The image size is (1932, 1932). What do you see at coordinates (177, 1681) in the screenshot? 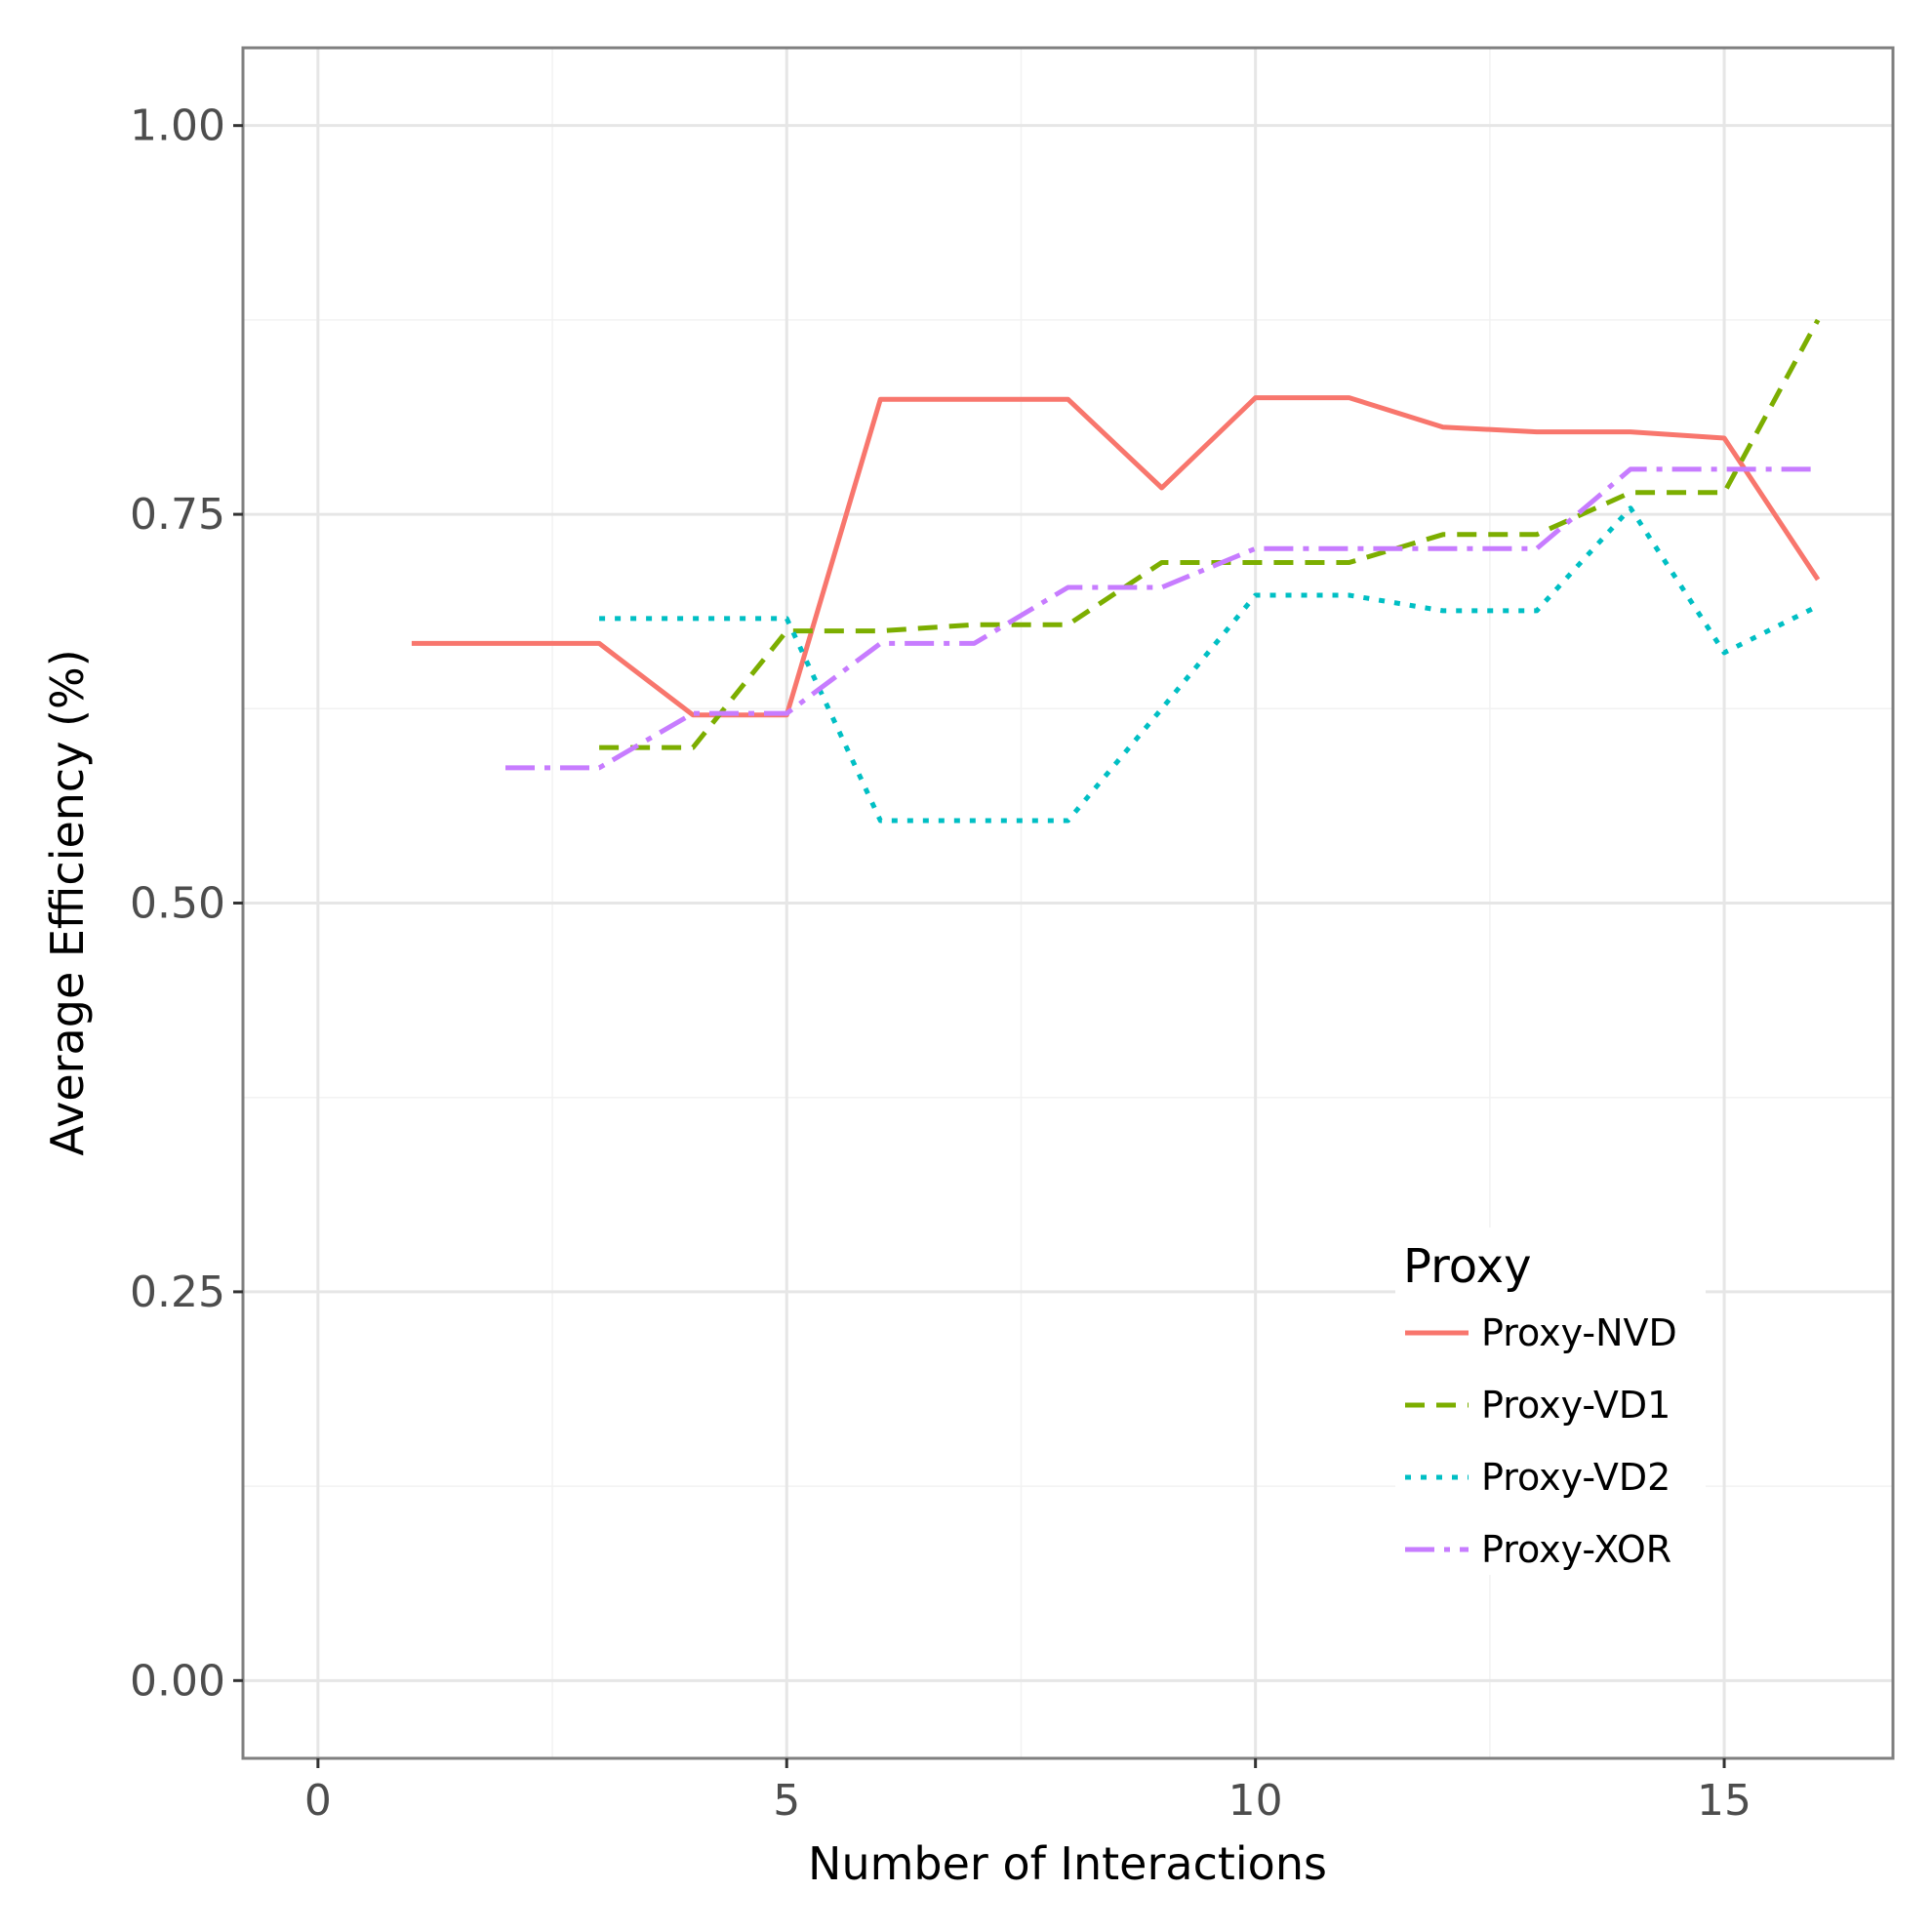
I see `y-tick-label: 0.00` at bounding box center [177, 1681].